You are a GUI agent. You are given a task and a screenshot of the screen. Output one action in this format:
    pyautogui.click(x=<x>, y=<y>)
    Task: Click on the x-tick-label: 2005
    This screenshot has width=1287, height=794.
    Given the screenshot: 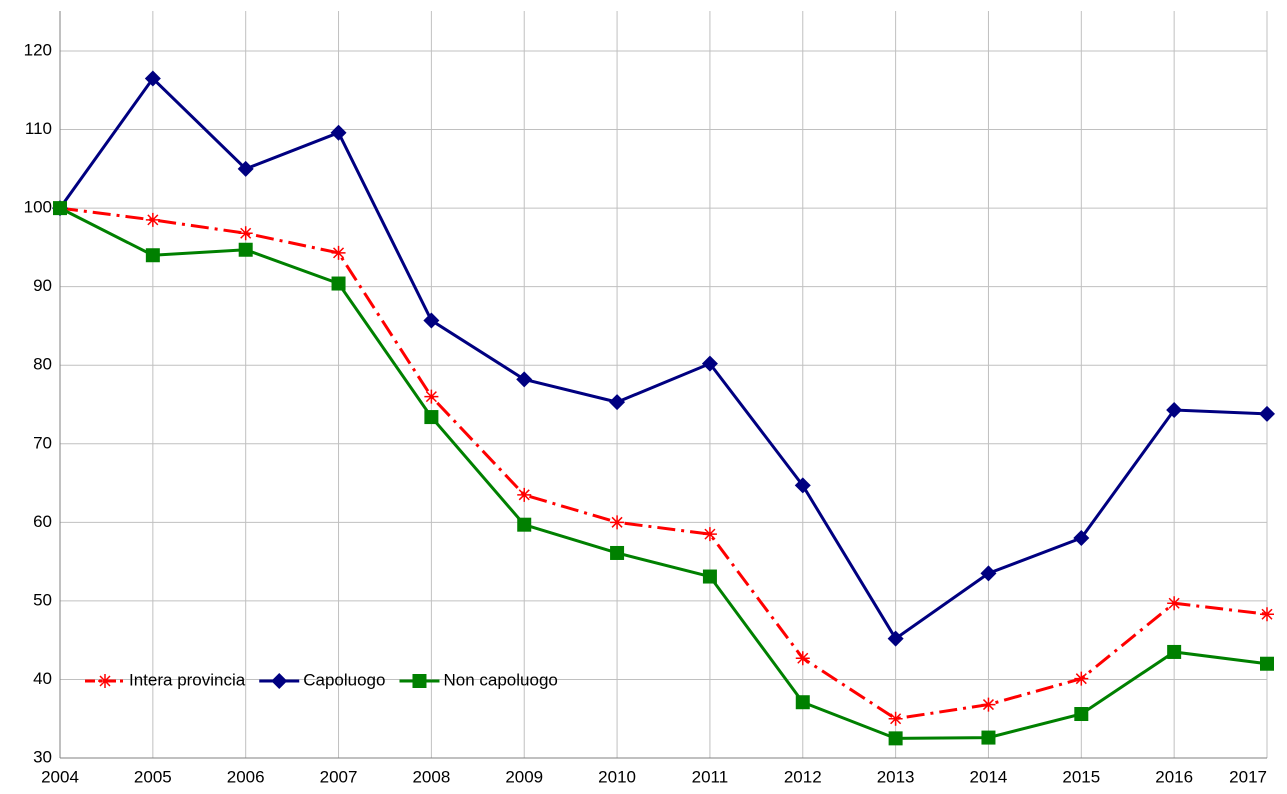 What is the action you would take?
    pyautogui.click(x=153, y=776)
    